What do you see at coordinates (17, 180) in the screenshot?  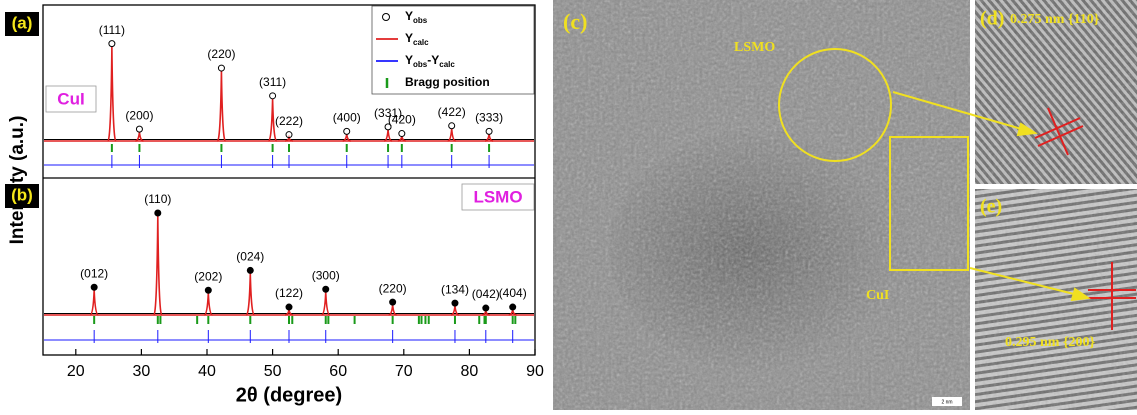 I see `y-axis-label: Intensity (a.u.)` at bounding box center [17, 180].